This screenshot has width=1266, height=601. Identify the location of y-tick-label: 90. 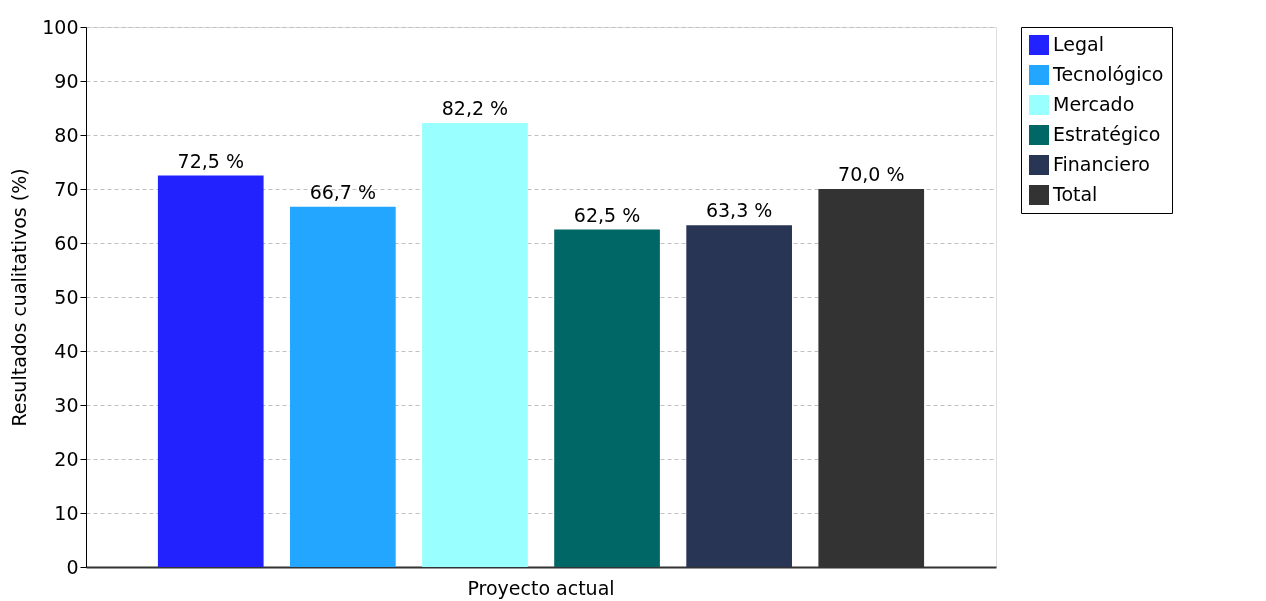
(66, 80).